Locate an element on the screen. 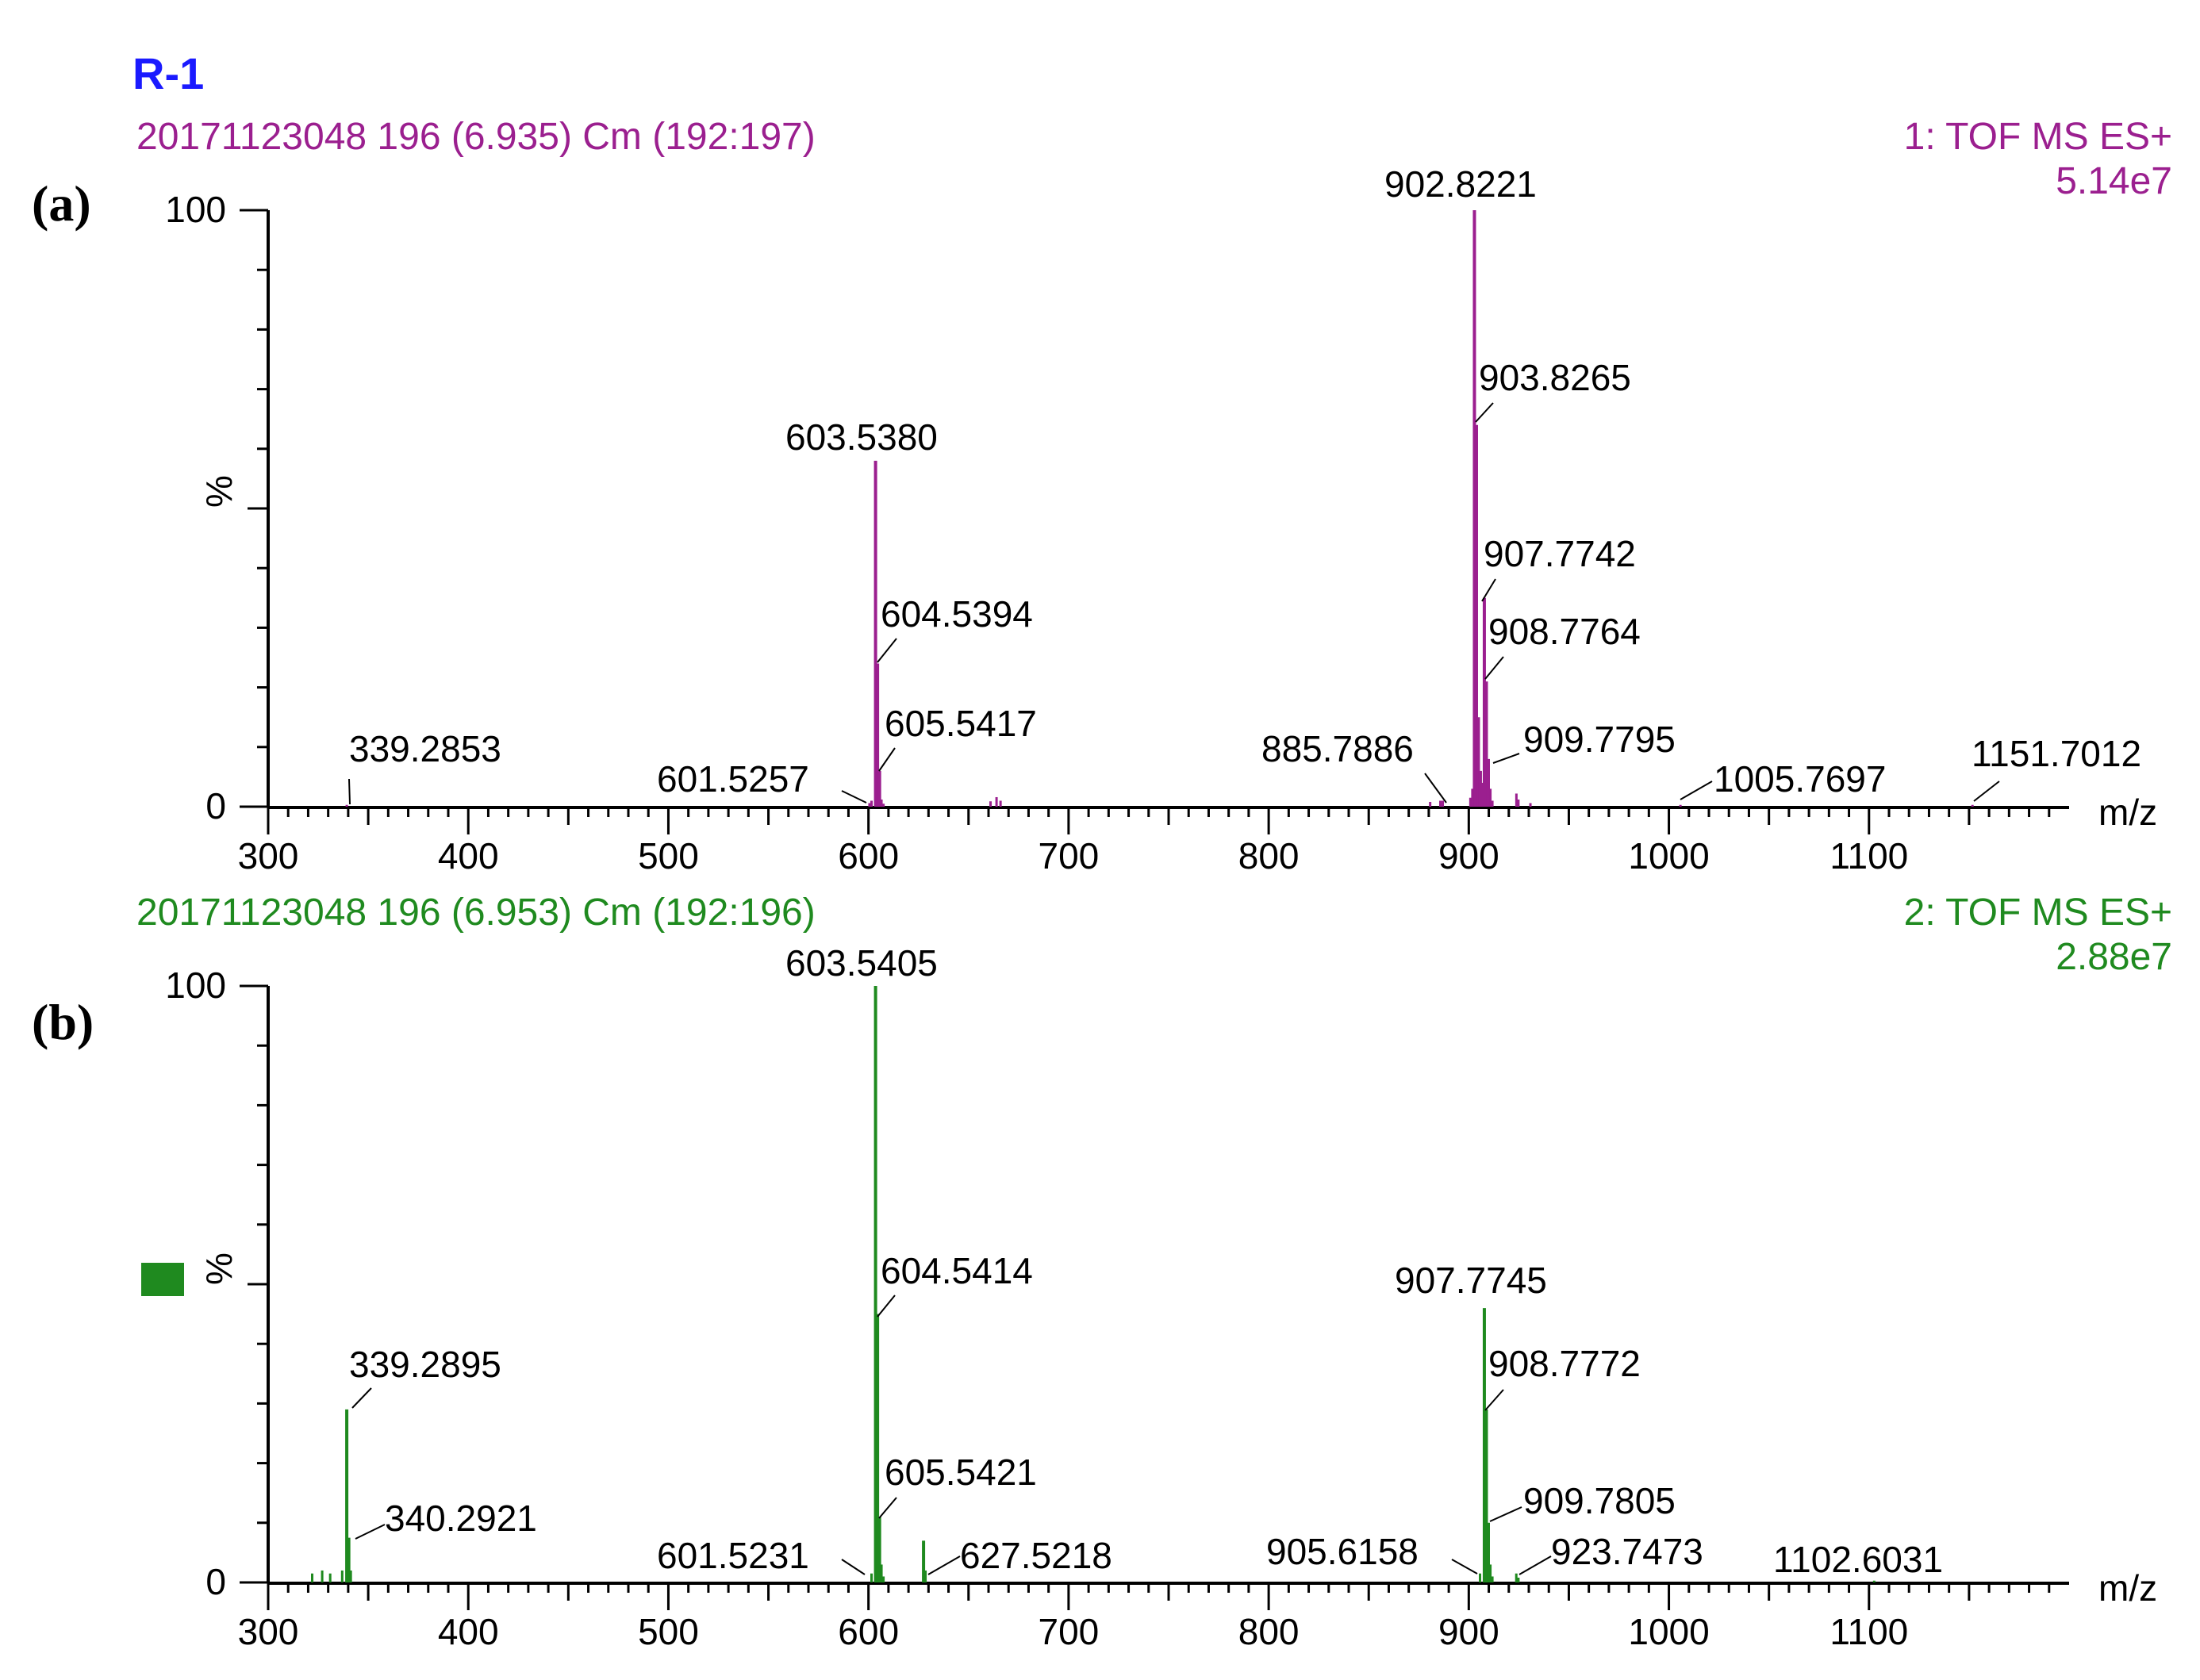  peak-label: 909.7795 is located at coordinates (1599, 739).